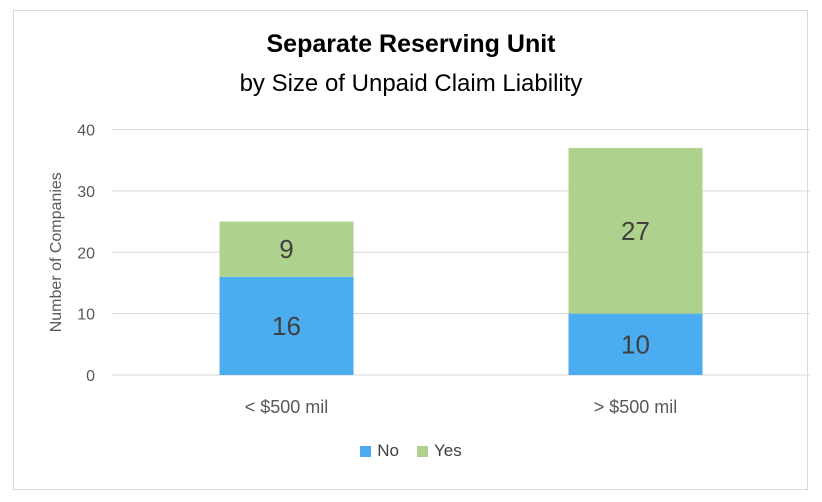 This screenshot has height=502, width=822. I want to click on y-tick-label: 20, so click(86, 253).